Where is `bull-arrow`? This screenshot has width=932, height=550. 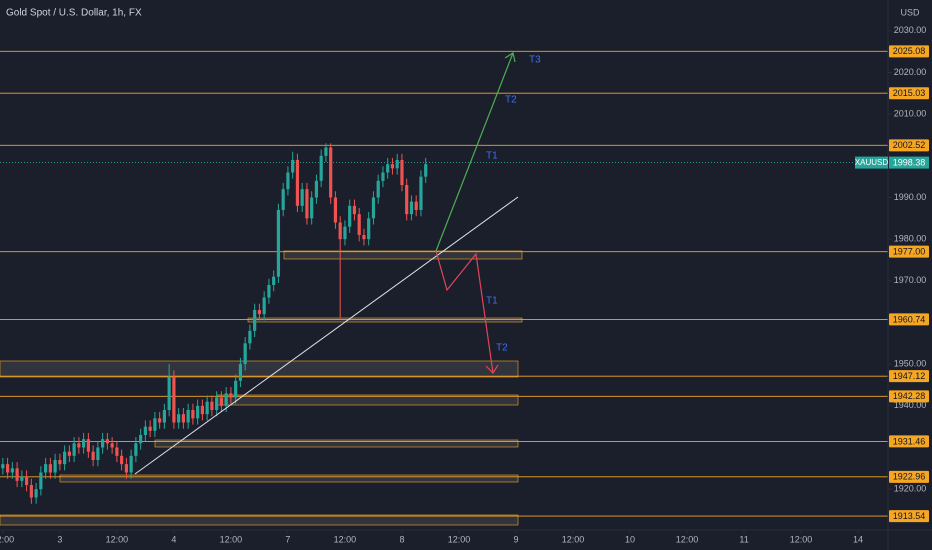 bull-arrow is located at coordinates (474, 152).